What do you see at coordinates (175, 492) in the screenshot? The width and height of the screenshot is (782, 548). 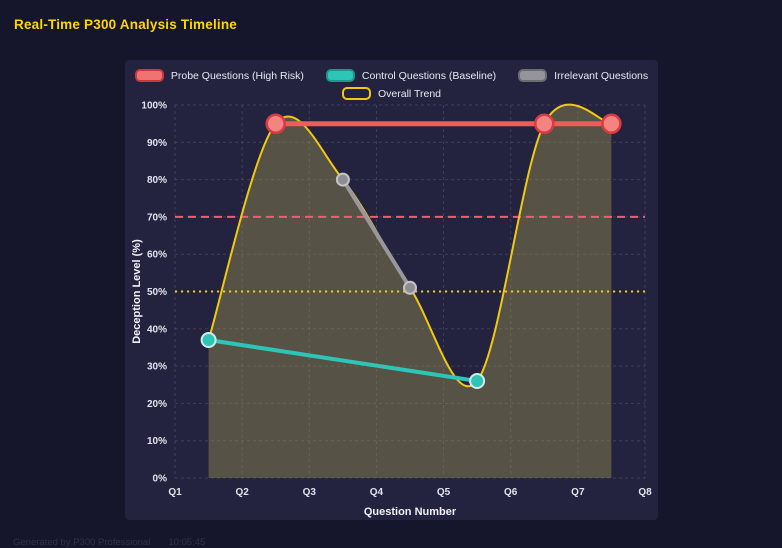 I see `x-tick-label: Q1` at bounding box center [175, 492].